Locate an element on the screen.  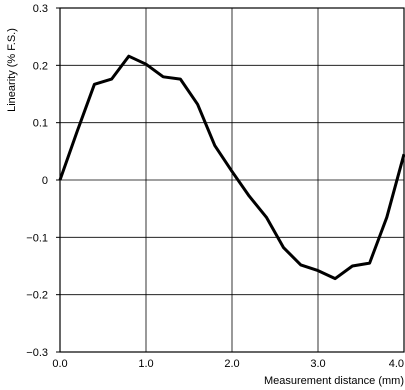
x-tick-label: 3.0 is located at coordinates (317, 364).